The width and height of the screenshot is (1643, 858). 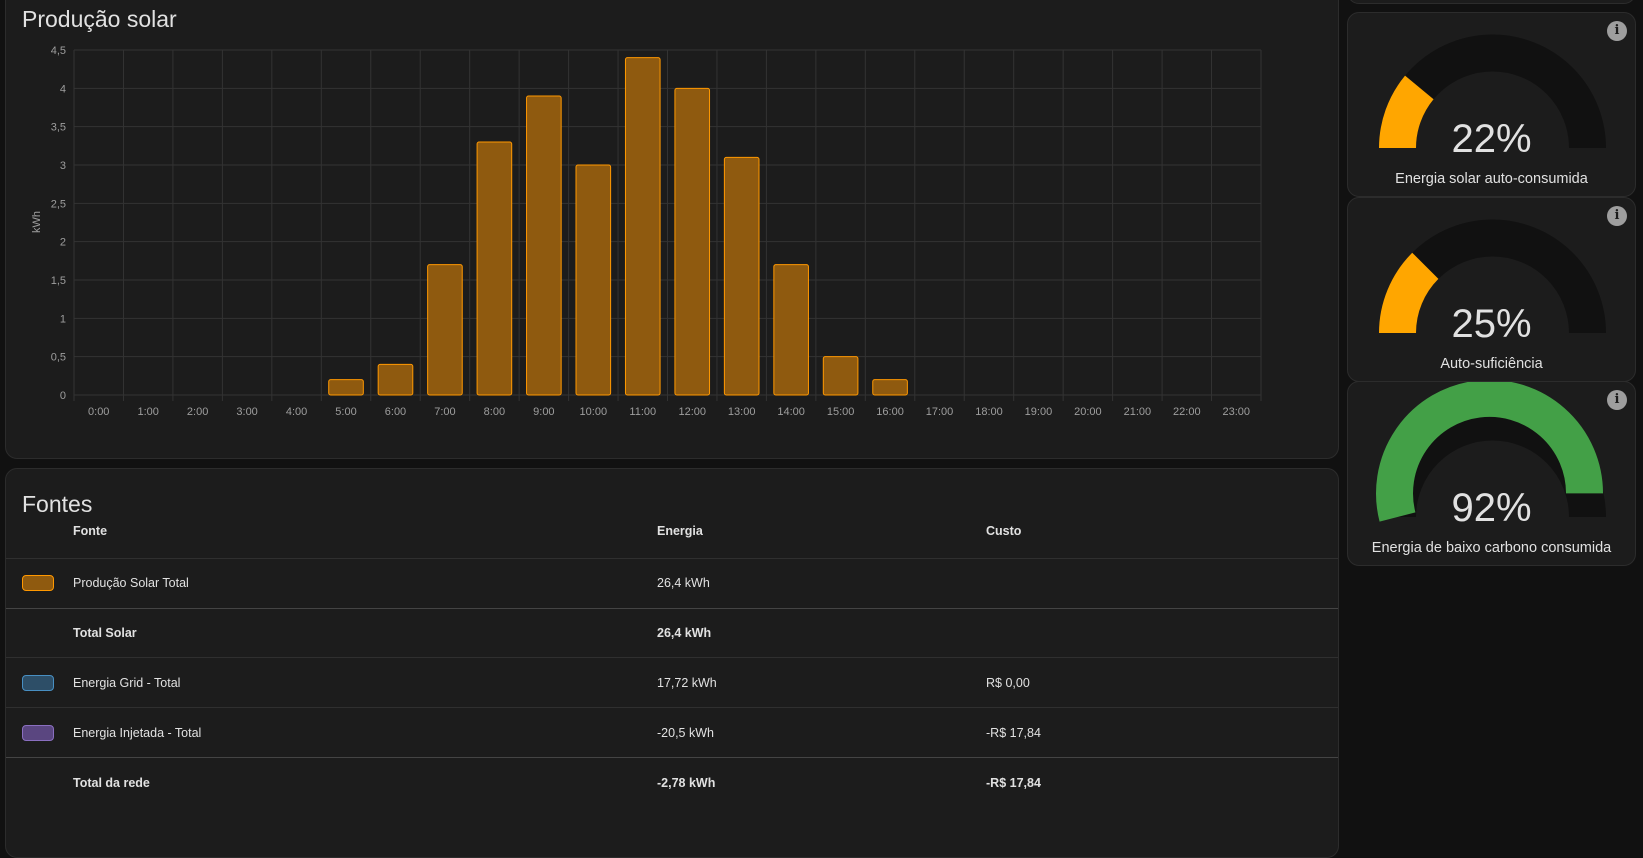 I want to click on row-solar-production-name: Produção Solar Total, so click(x=131, y=583).